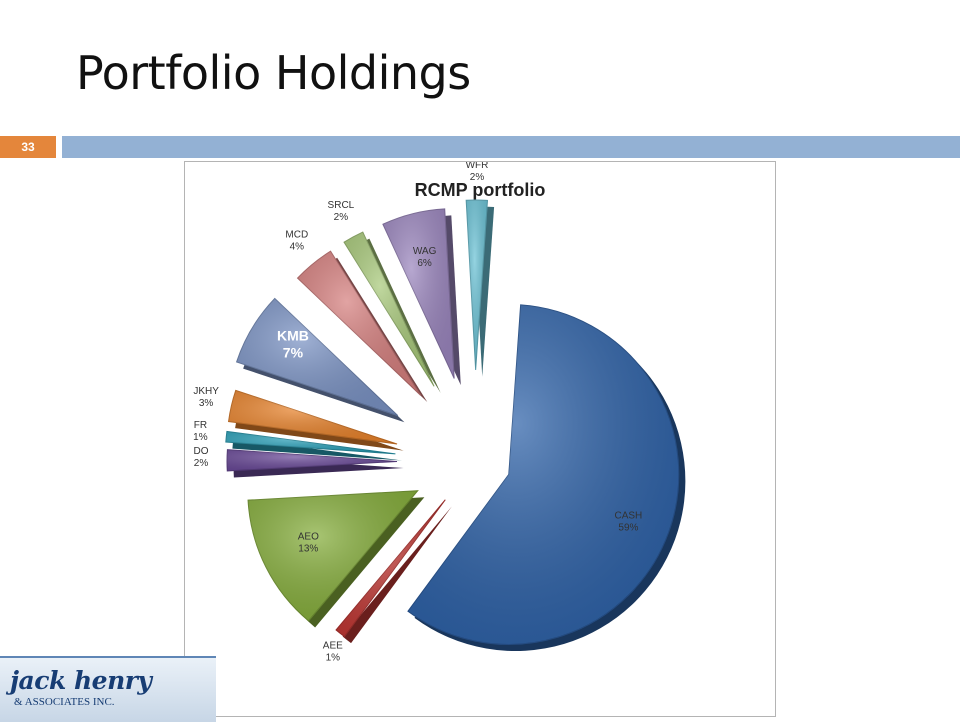 This screenshot has height=722, width=960. What do you see at coordinates (297, 247) in the screenshot?
I see `slice-percent-mcd: 4%` at bounding box center [297, 247].